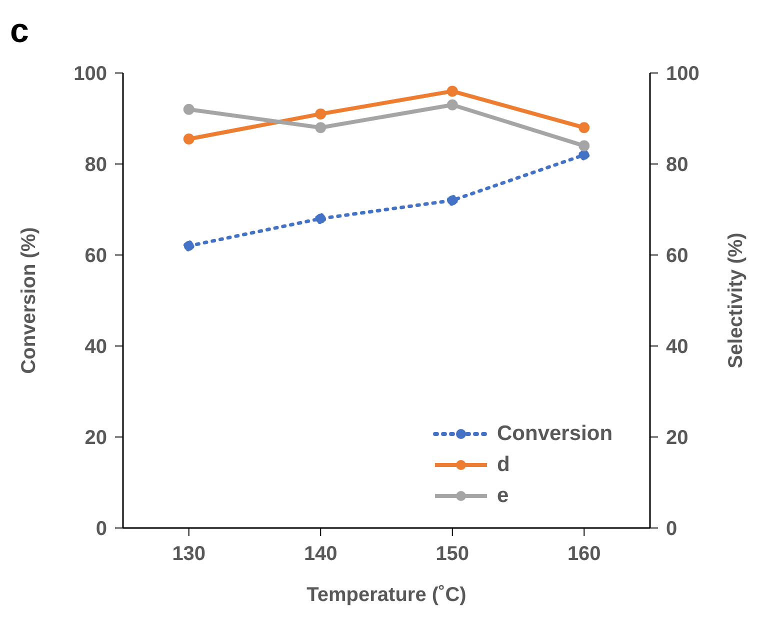 Image resolution: width=763 pixels, height=623 pixels. What do you see at coordinates (555, 434) in the screenshot?
I see `legend-label: Conversion` at bounding box center [555, 434].